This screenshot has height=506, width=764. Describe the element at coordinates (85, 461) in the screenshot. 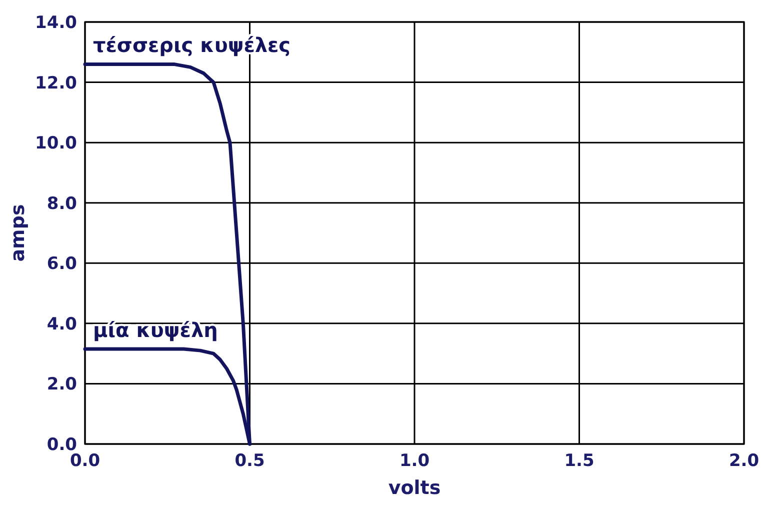

I see `x-tick-label: 0.0` at that location.